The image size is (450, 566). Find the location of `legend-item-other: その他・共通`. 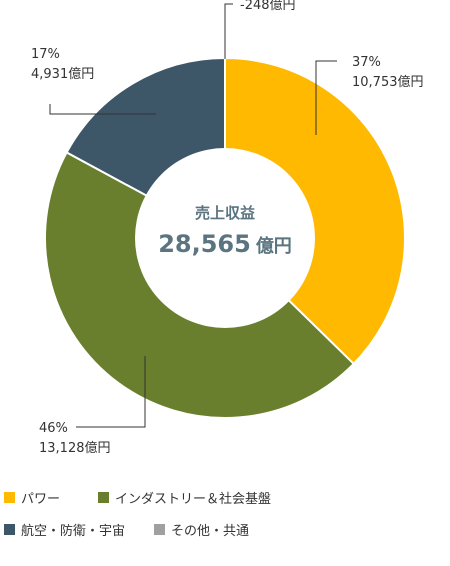

legend-item-other: その他・共通 is located at coordinates (201, 529).